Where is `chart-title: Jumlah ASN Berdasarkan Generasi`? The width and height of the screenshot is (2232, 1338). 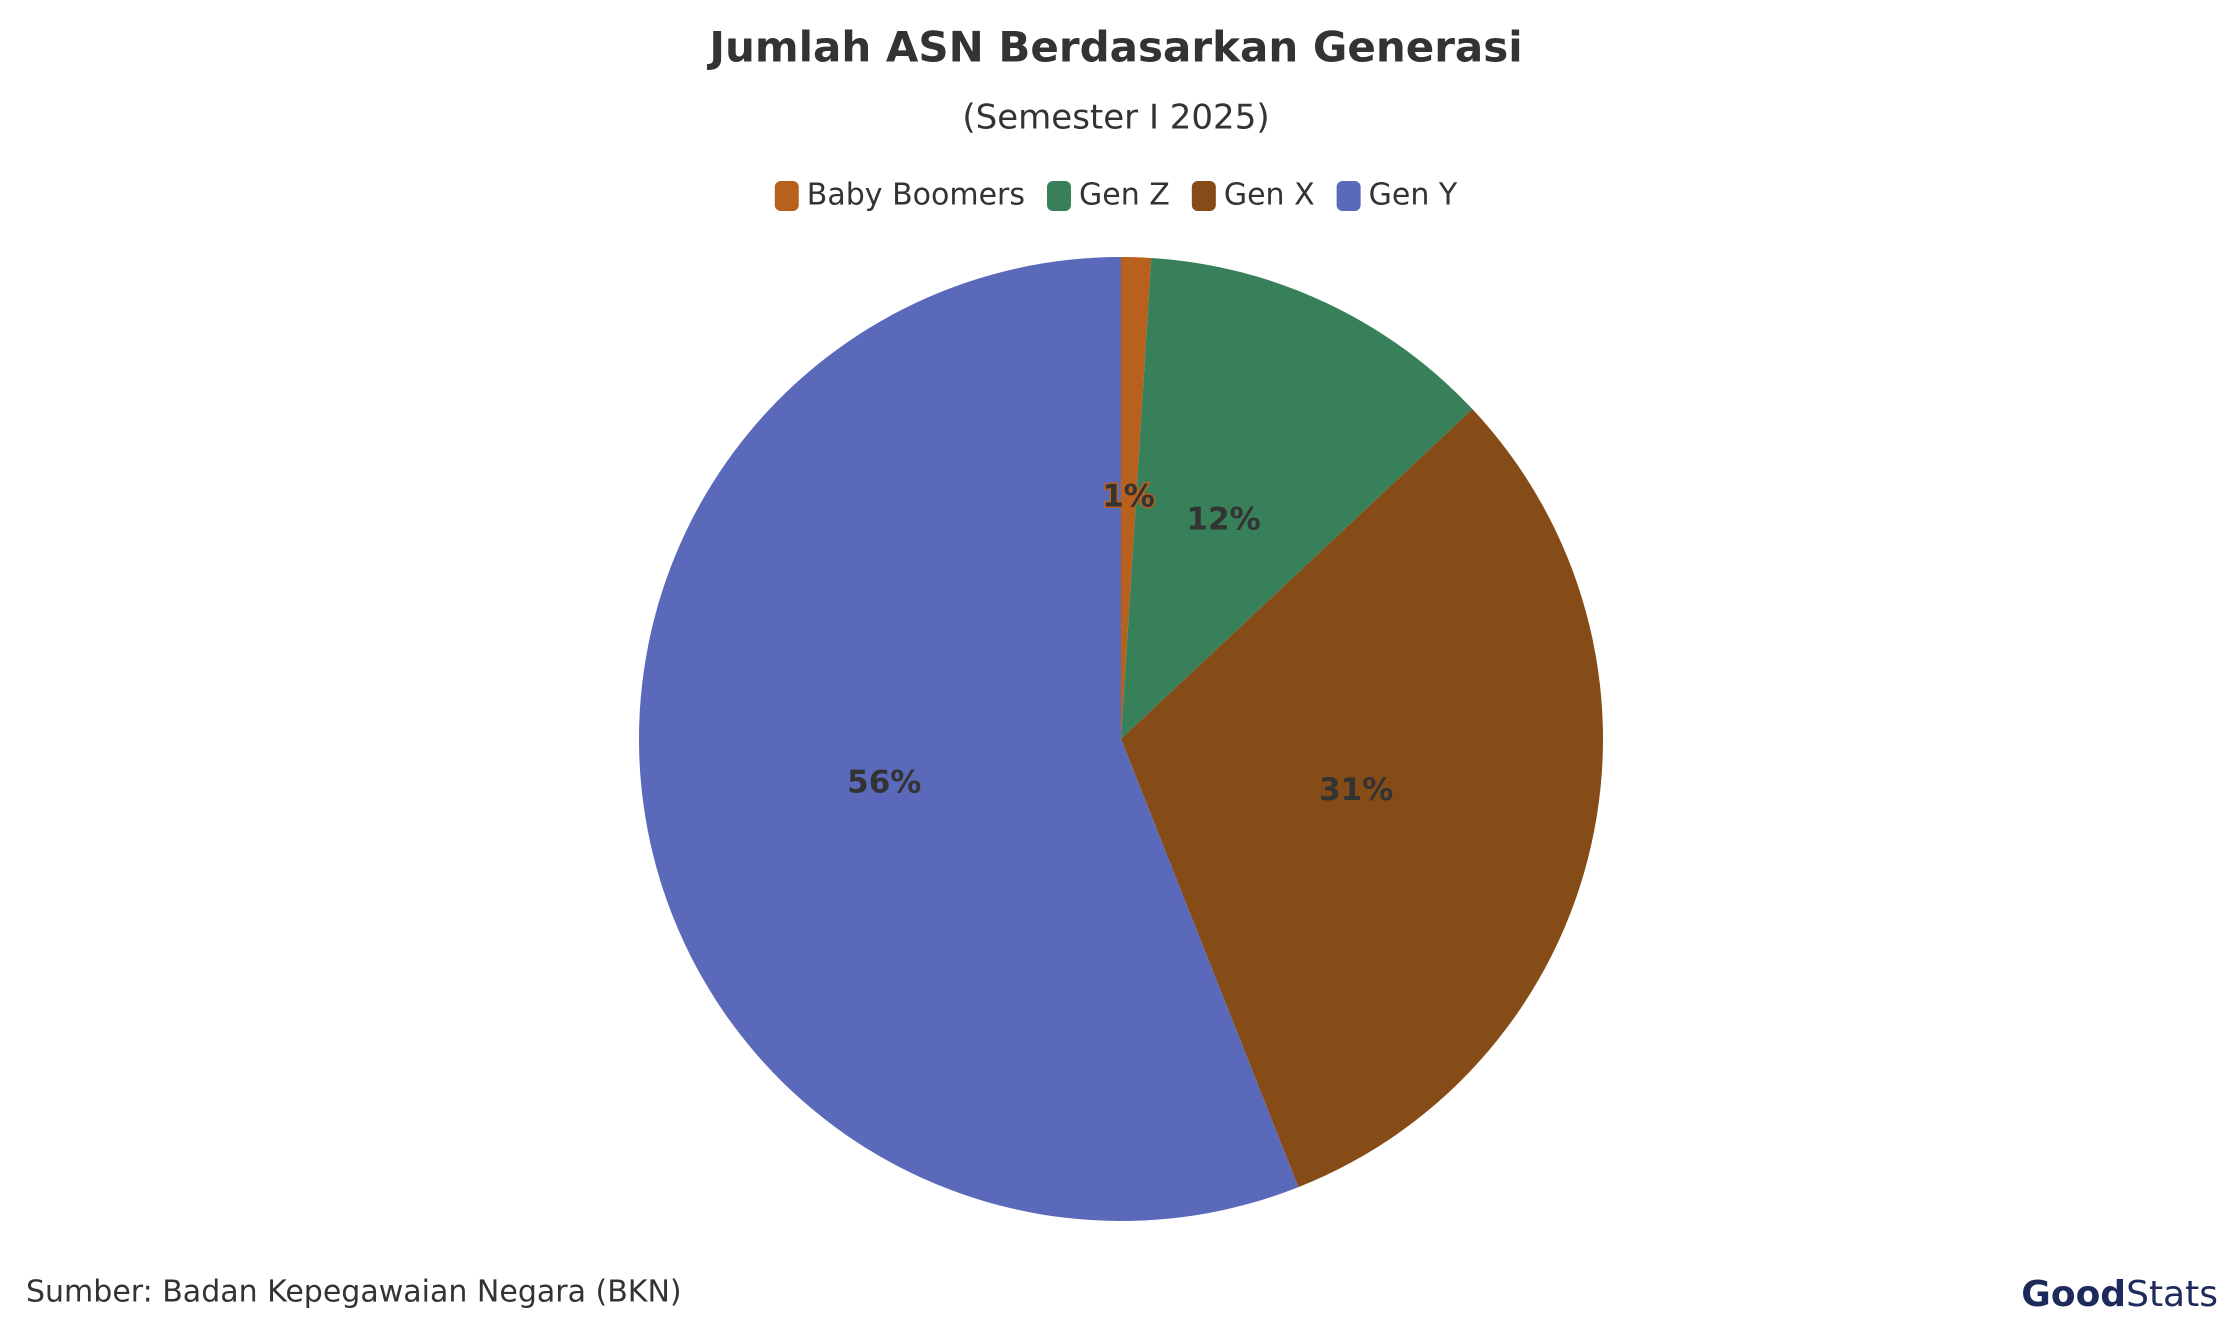
chart-title: Jumlah ASN Berdasarkan Generasi is located at coordinates (1114, 47).